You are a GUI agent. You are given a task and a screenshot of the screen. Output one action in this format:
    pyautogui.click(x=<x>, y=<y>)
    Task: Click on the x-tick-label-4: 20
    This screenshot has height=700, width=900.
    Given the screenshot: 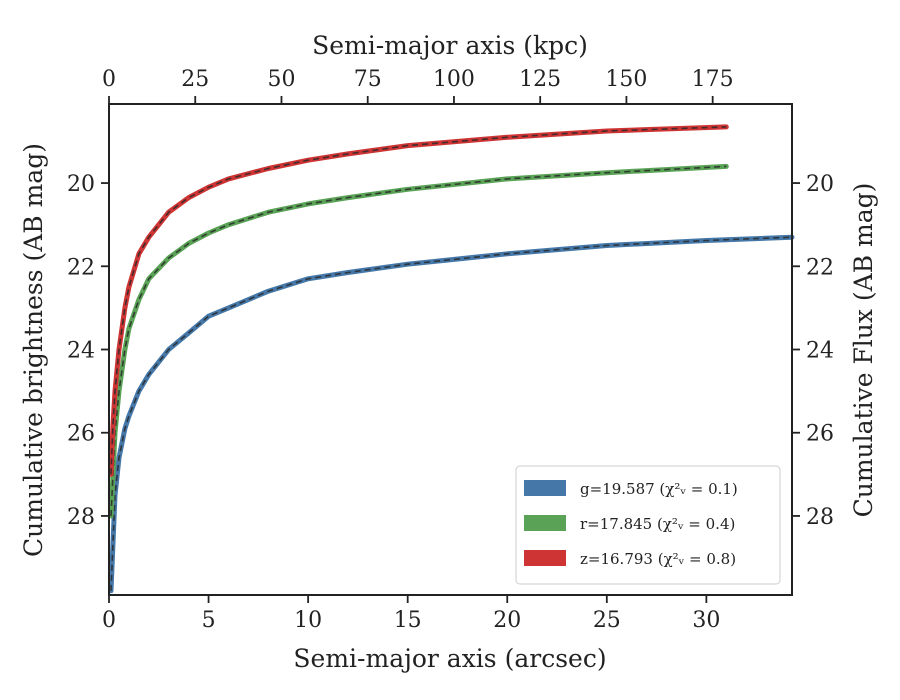 What is the action you would take?
    pyautogui.click(x=507, y=620)
    